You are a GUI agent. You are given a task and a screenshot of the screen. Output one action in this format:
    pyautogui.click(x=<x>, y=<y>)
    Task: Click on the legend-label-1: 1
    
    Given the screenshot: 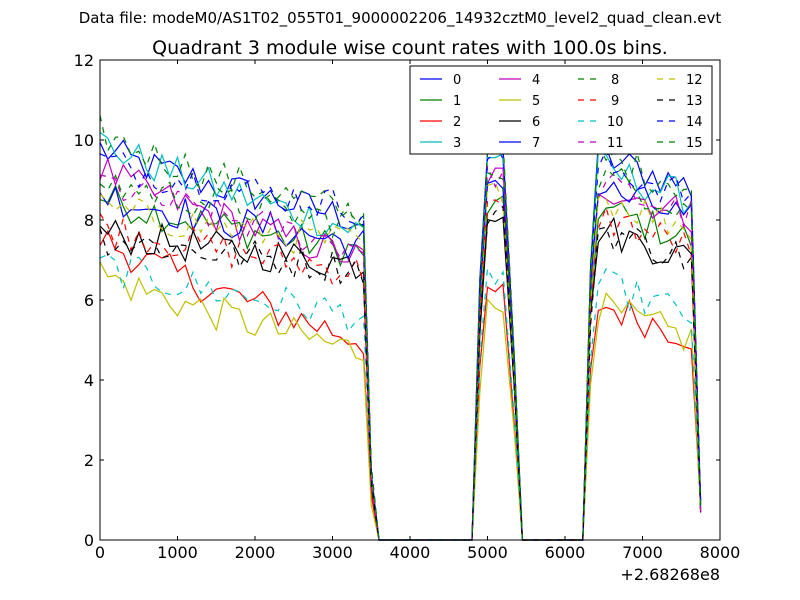 What is the action you would take?
    pyautogui.click(x=457, y=101)
    